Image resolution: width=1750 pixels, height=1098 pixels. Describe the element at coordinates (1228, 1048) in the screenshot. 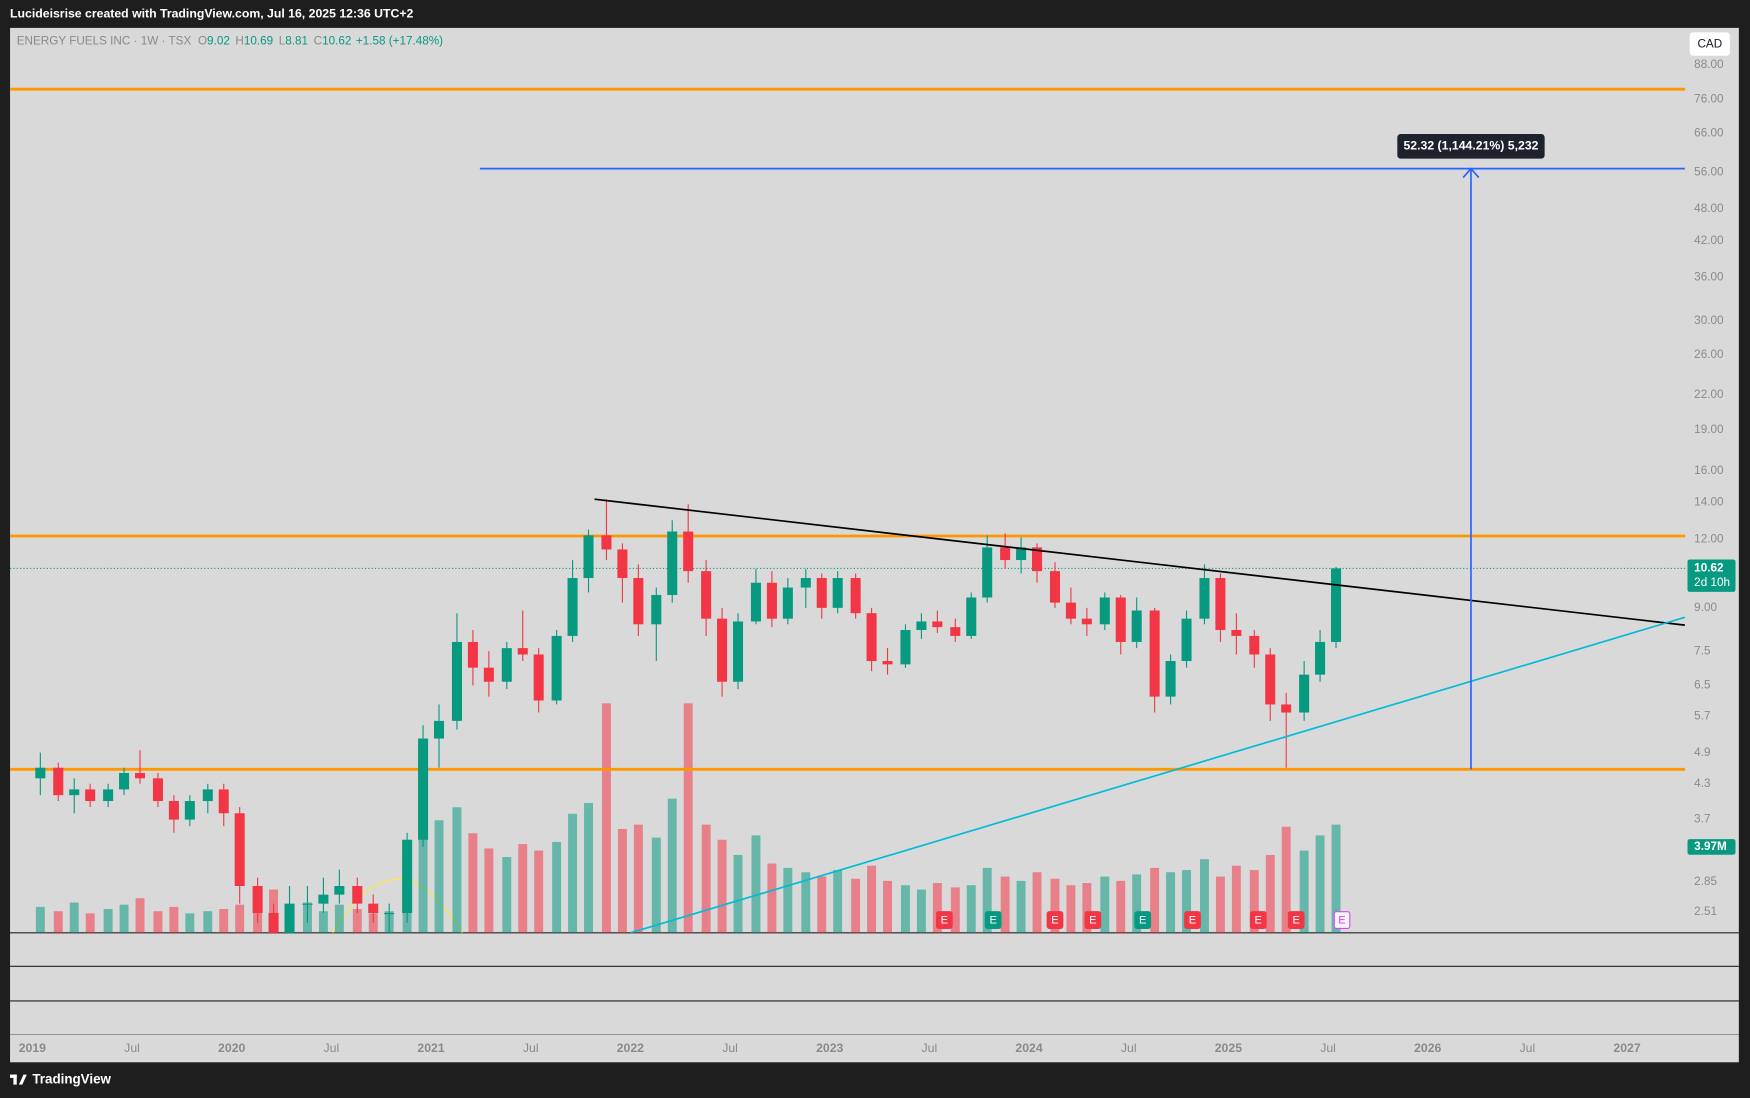

I see `x-tick-label: 2025` at that location.